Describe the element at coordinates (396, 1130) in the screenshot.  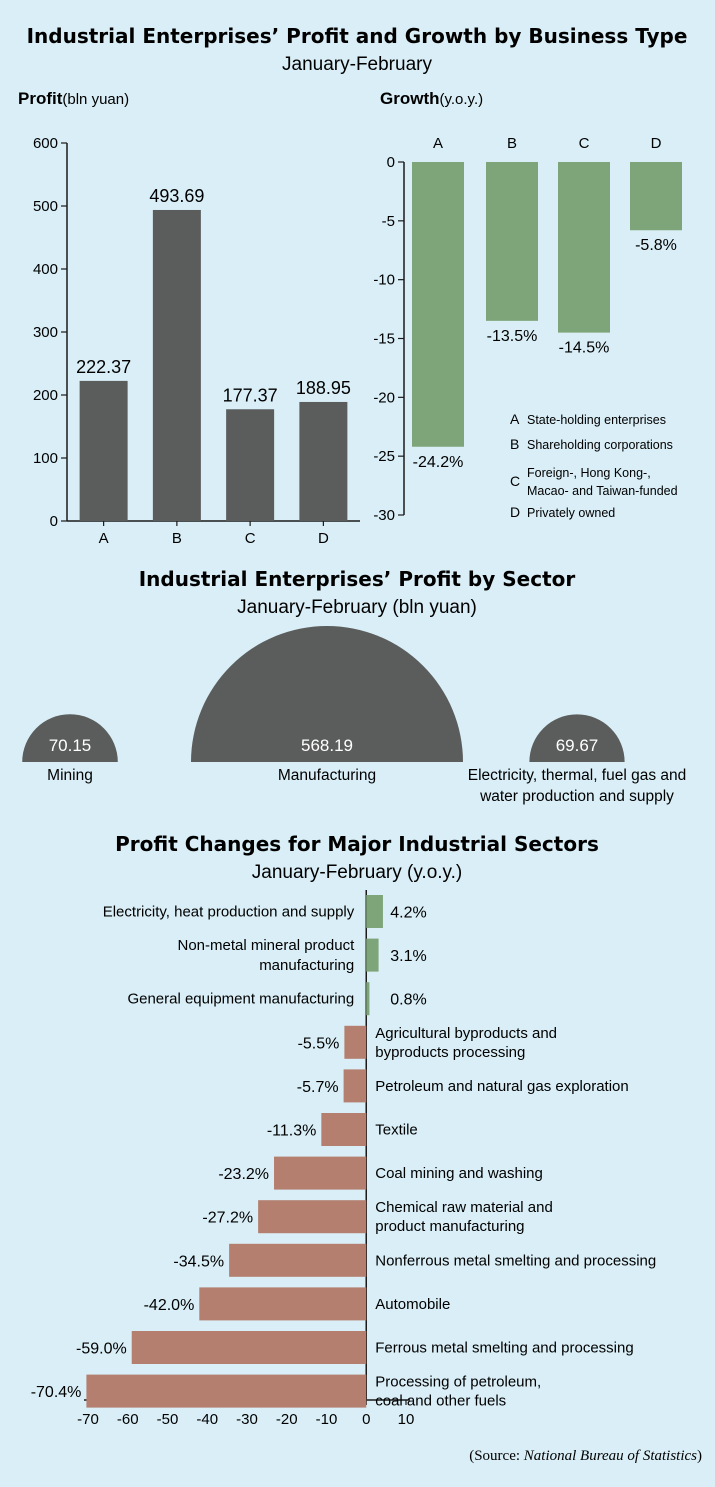
I see `changes-category-label: Textile` at that location.